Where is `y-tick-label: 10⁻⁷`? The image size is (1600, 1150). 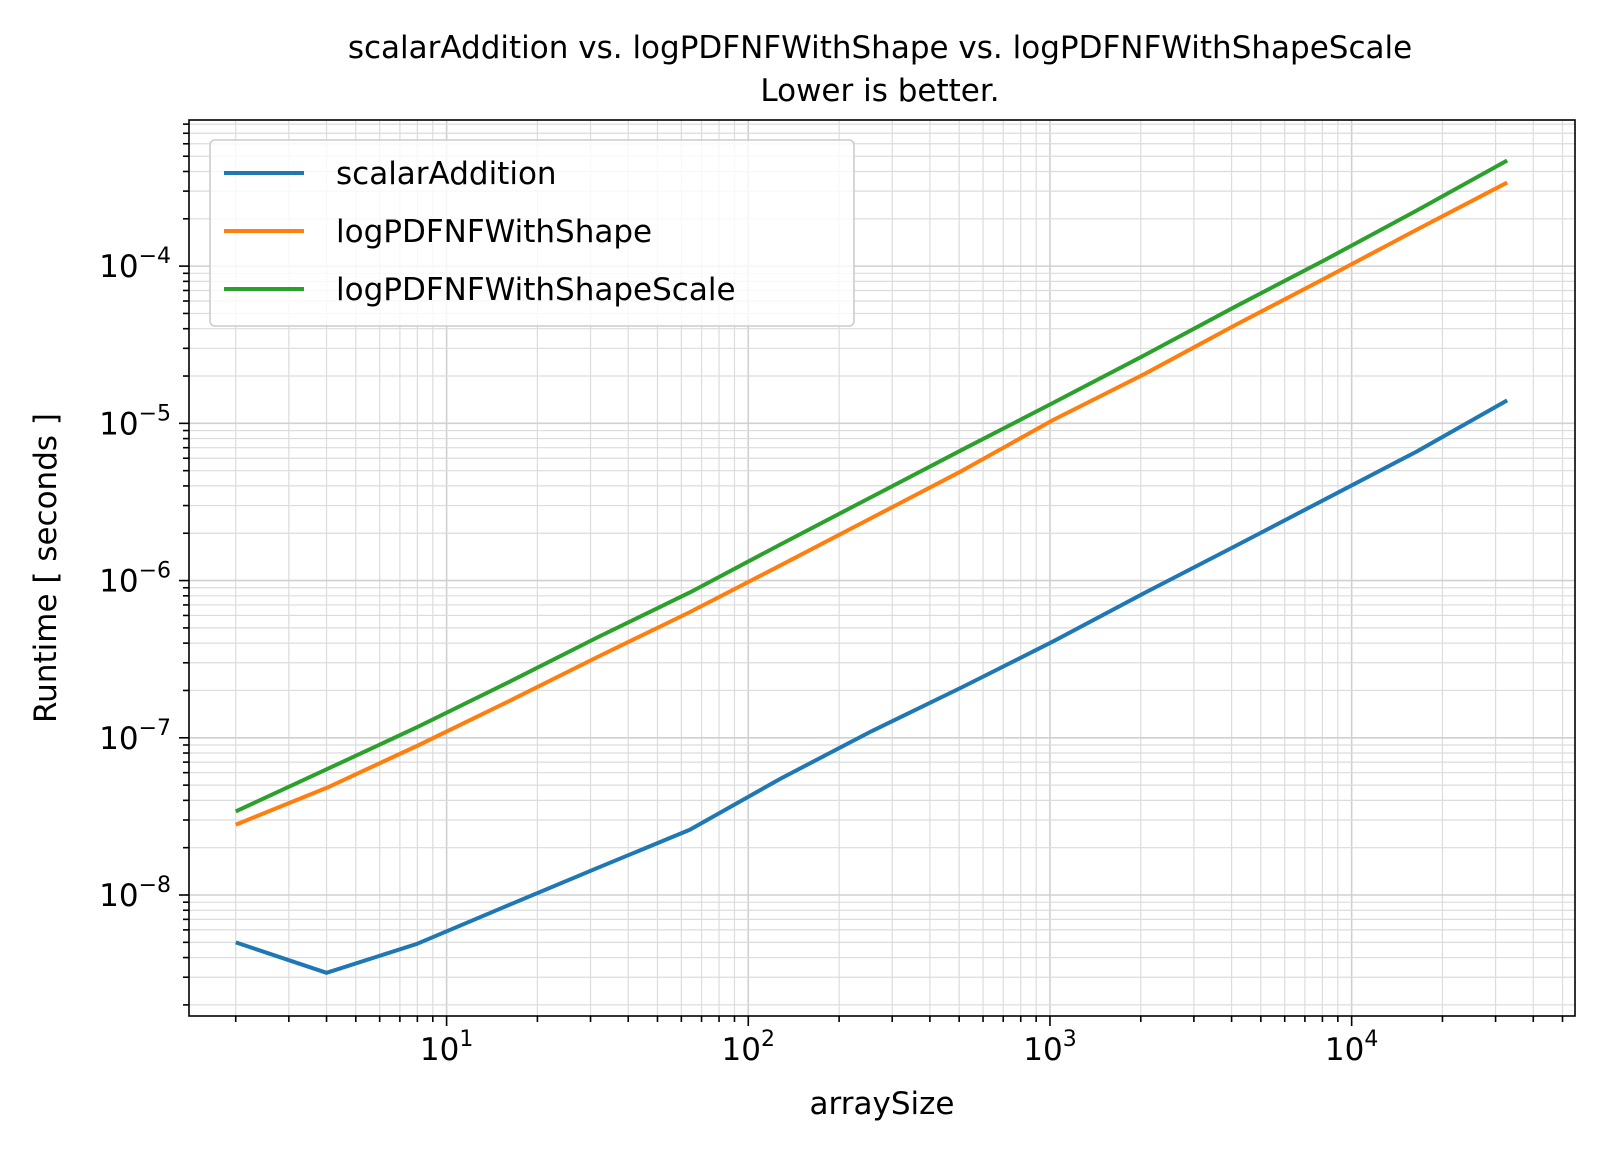 y-tick-label: 10⁻⁷ is located at coordinates (135, 736).